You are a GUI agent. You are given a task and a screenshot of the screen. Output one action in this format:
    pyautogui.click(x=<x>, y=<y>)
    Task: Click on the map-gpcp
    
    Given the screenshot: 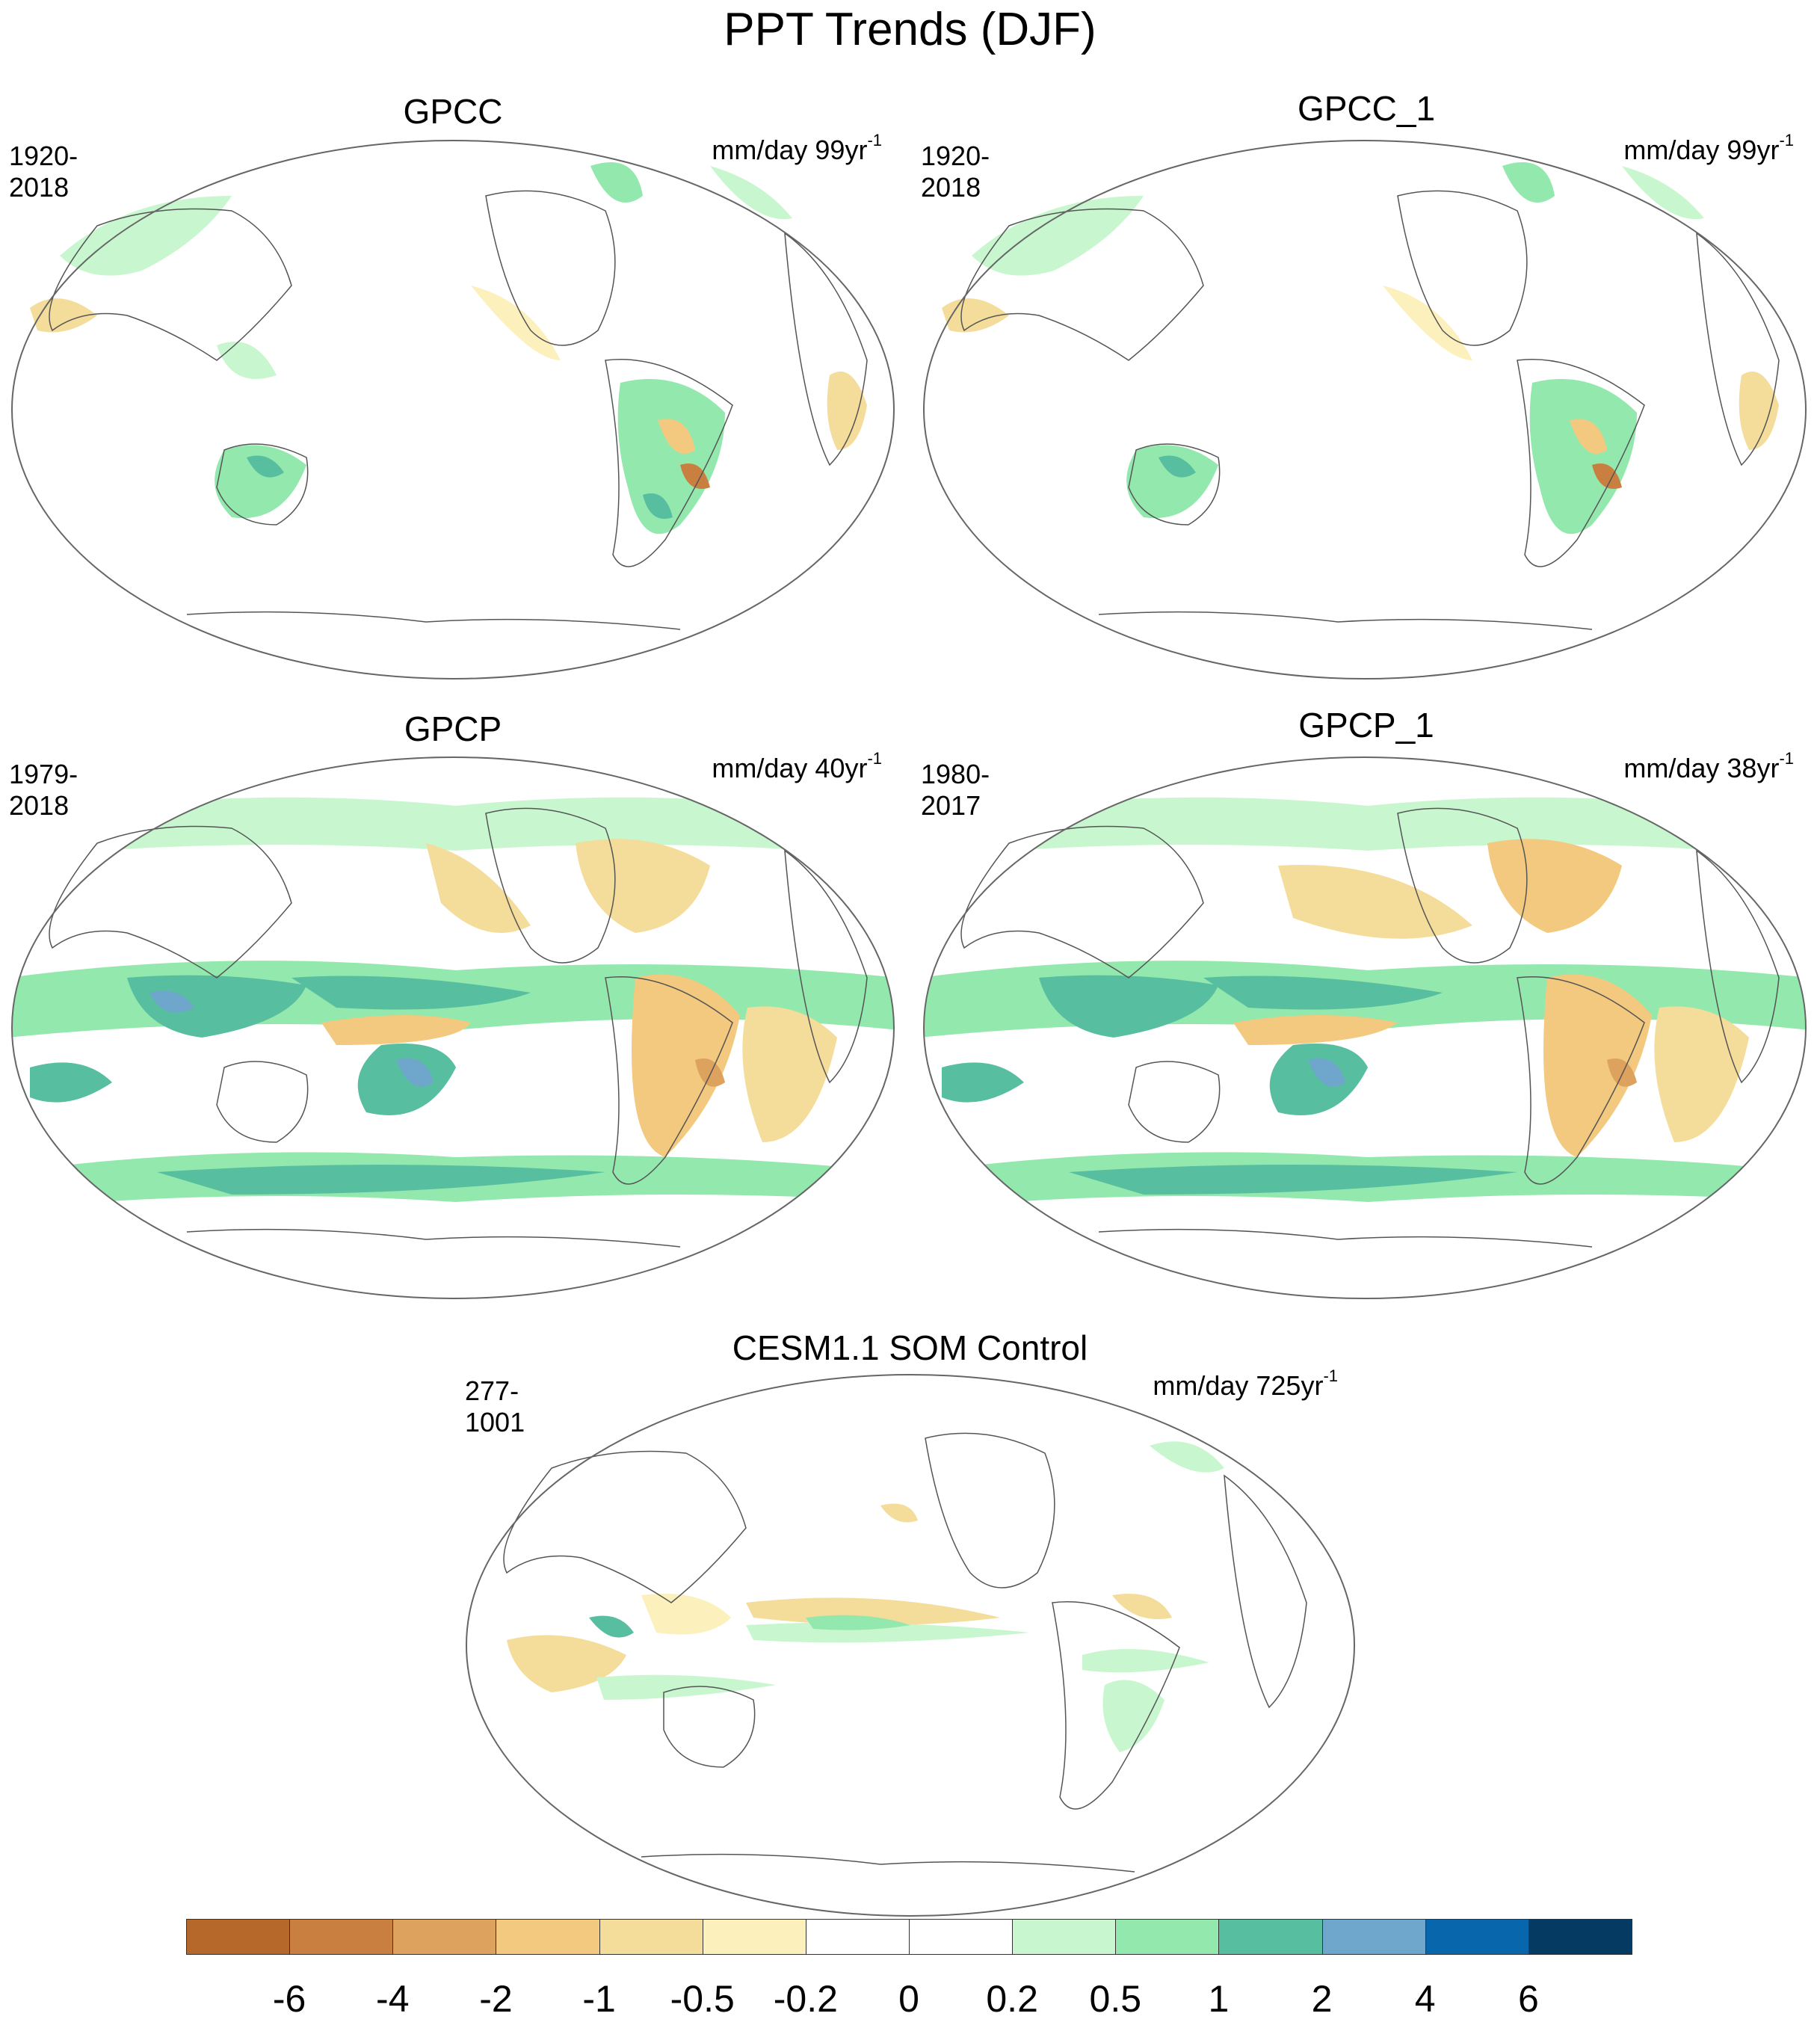 What is the action you would take?
    pyautogui.click(x=453, y=1027)
    